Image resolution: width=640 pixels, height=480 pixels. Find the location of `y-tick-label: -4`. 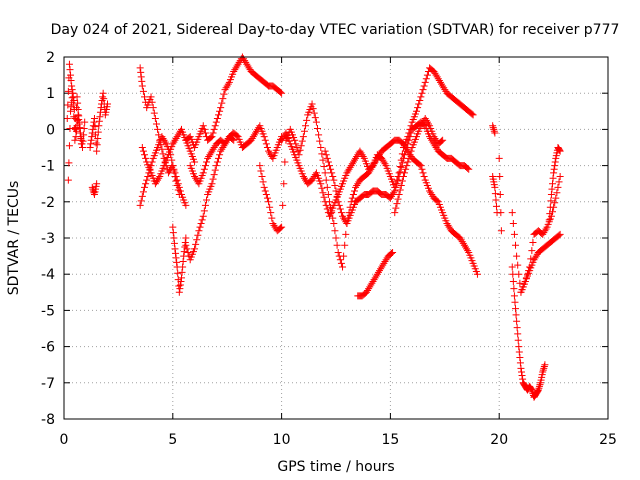

y-tick-label: -4 is located at coordinates (48, 275).